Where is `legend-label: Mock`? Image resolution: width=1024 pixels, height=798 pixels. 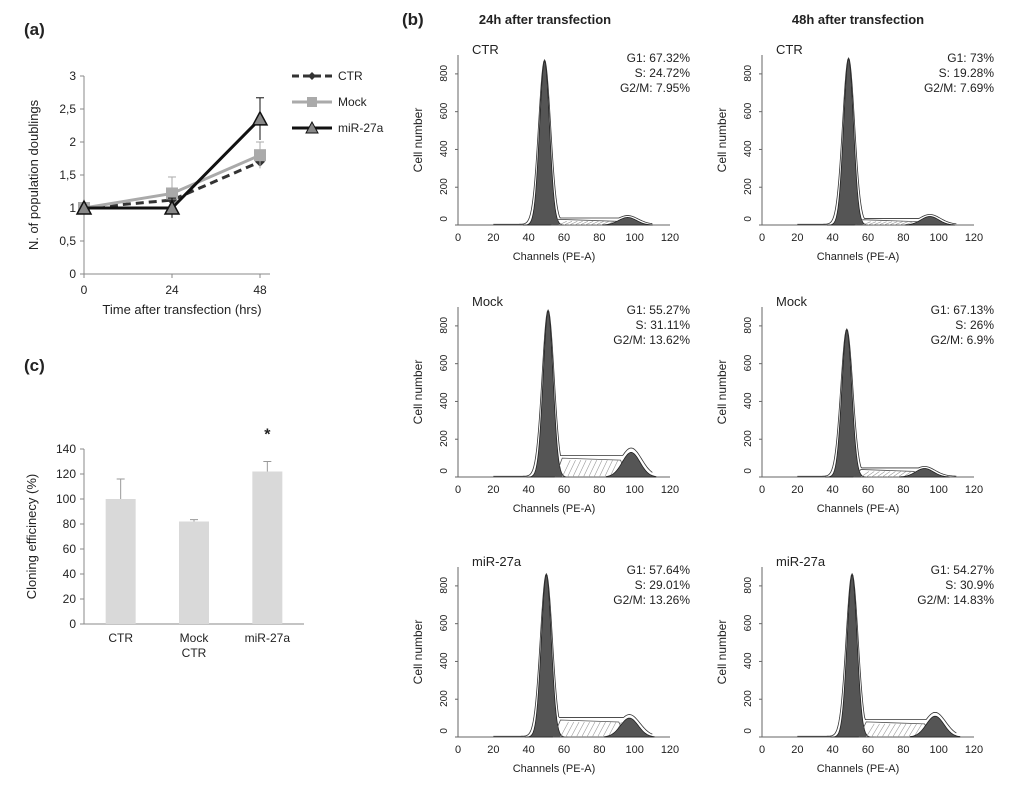
legend-label: Mock is located at coordinates (353, 102).